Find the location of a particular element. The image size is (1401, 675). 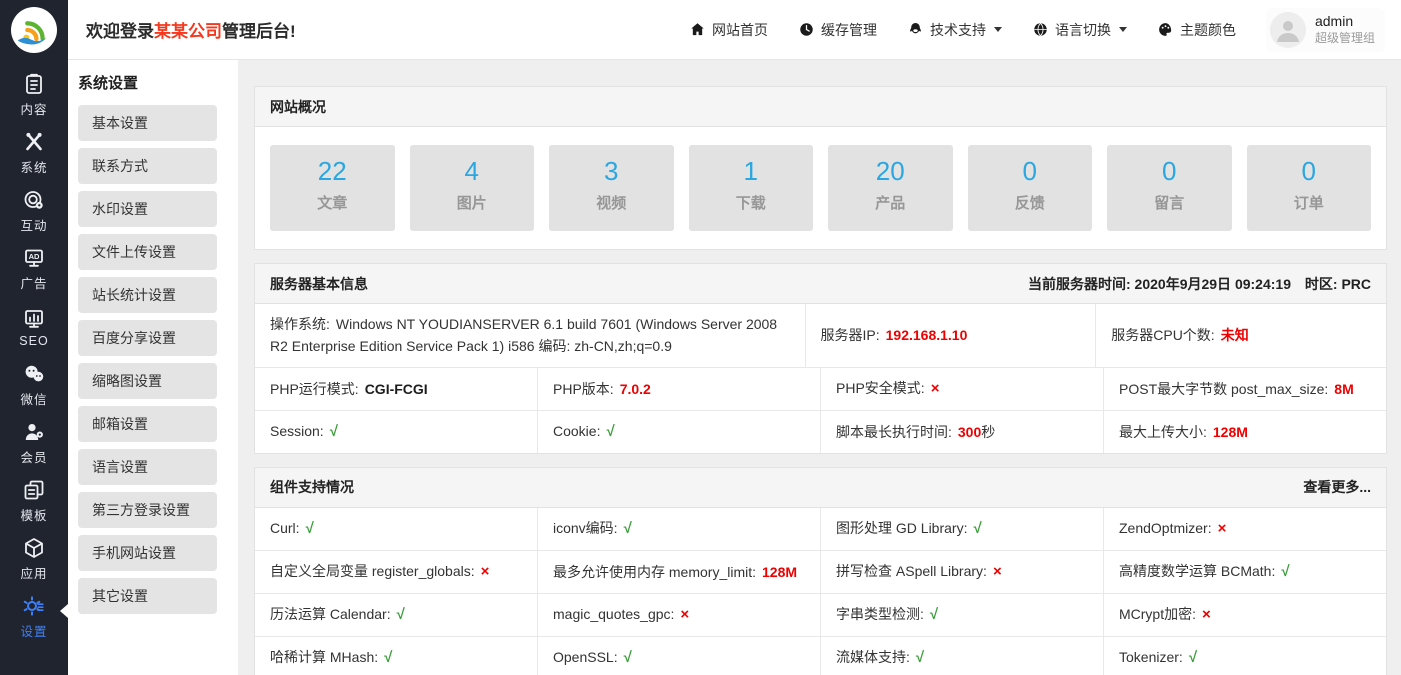

component-cell: 拼写检查 ASpell Library: × is located at coordinates (962, 571).